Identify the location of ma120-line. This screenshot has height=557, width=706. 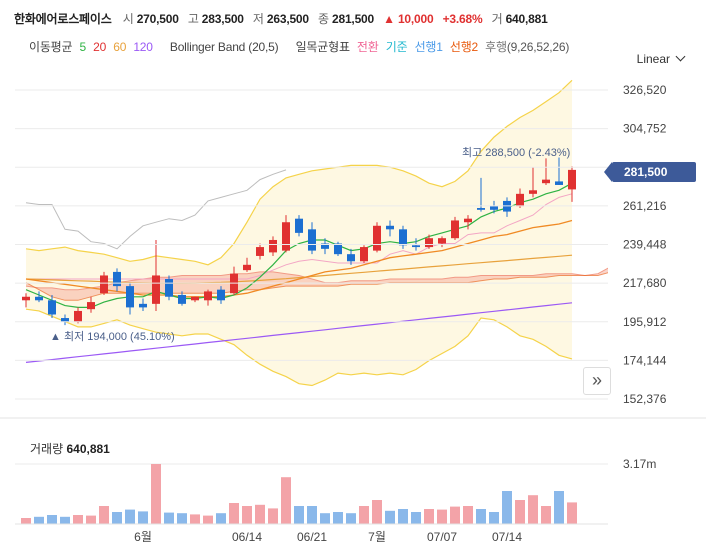
(299, 332).